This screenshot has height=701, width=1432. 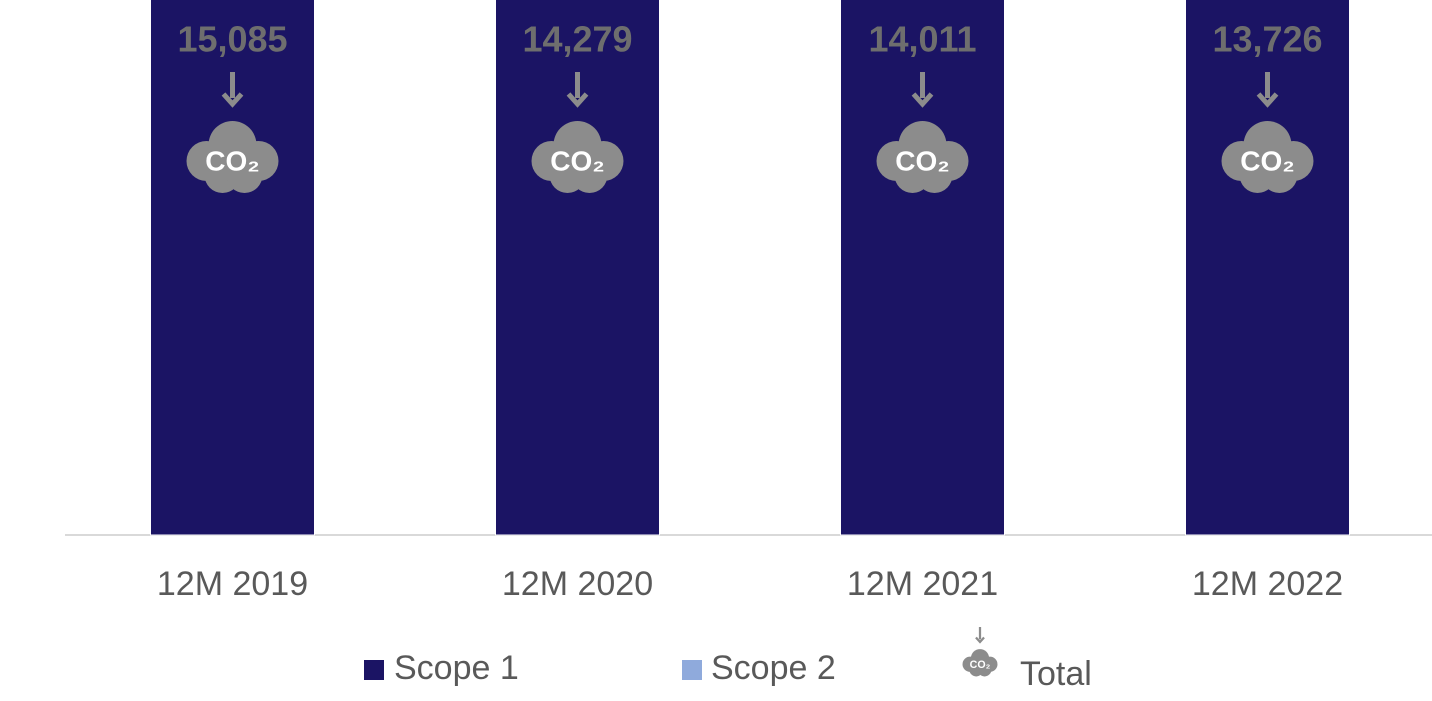 What do you see at coordinates (922, 584) in the screenshot?
I see `x-tick-label: 12M 2021` at bounding box center [922, 584].